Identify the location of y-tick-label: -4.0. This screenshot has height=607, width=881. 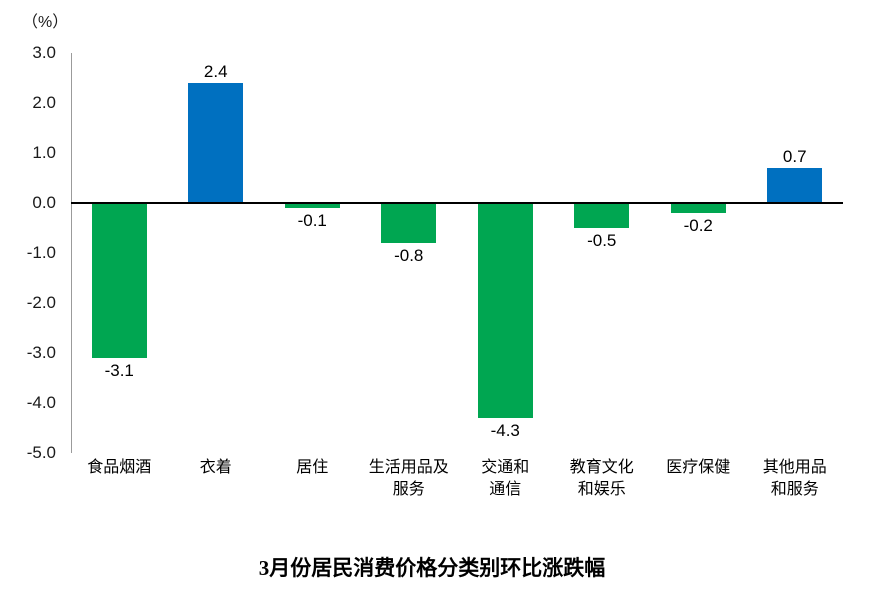
(41, 402).